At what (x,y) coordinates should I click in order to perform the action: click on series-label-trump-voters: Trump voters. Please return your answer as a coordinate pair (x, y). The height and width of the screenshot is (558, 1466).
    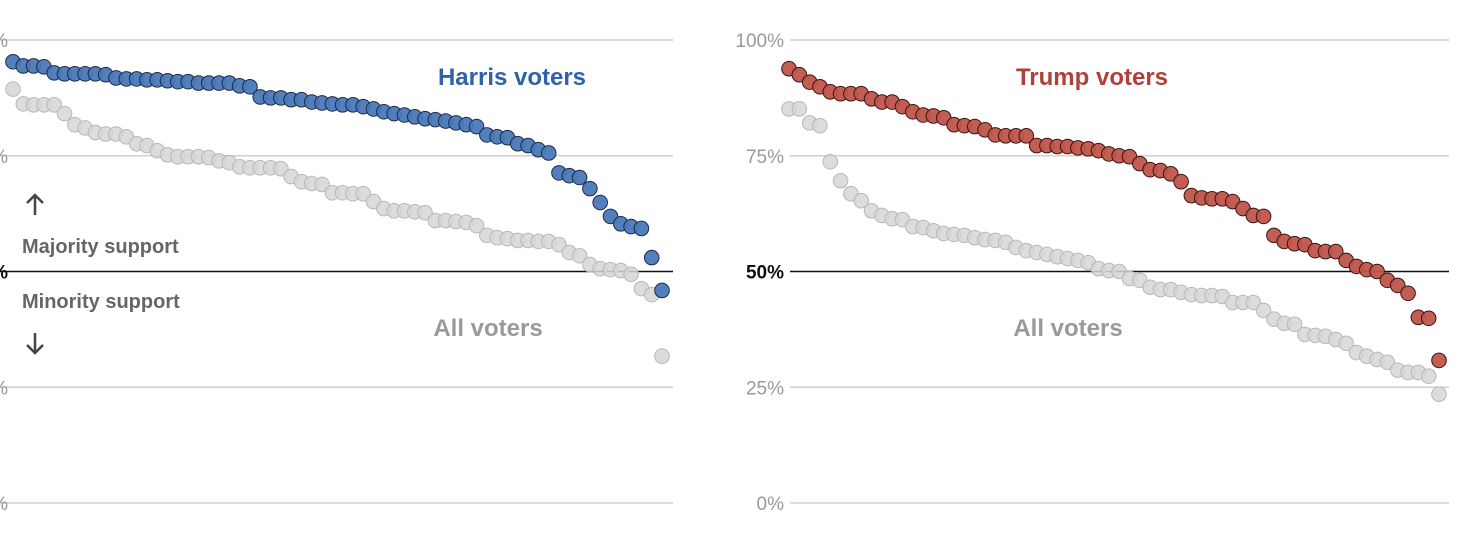
    Looking at the image, I should click on (1092, 77).